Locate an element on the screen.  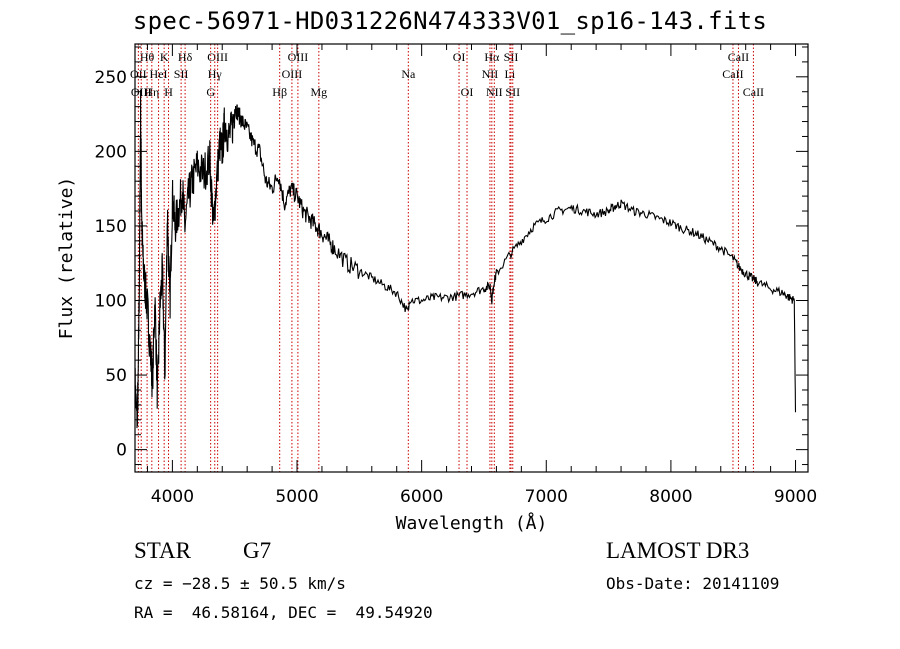
x-tick-label-2: 6000 is located at coordinates (421, 497).